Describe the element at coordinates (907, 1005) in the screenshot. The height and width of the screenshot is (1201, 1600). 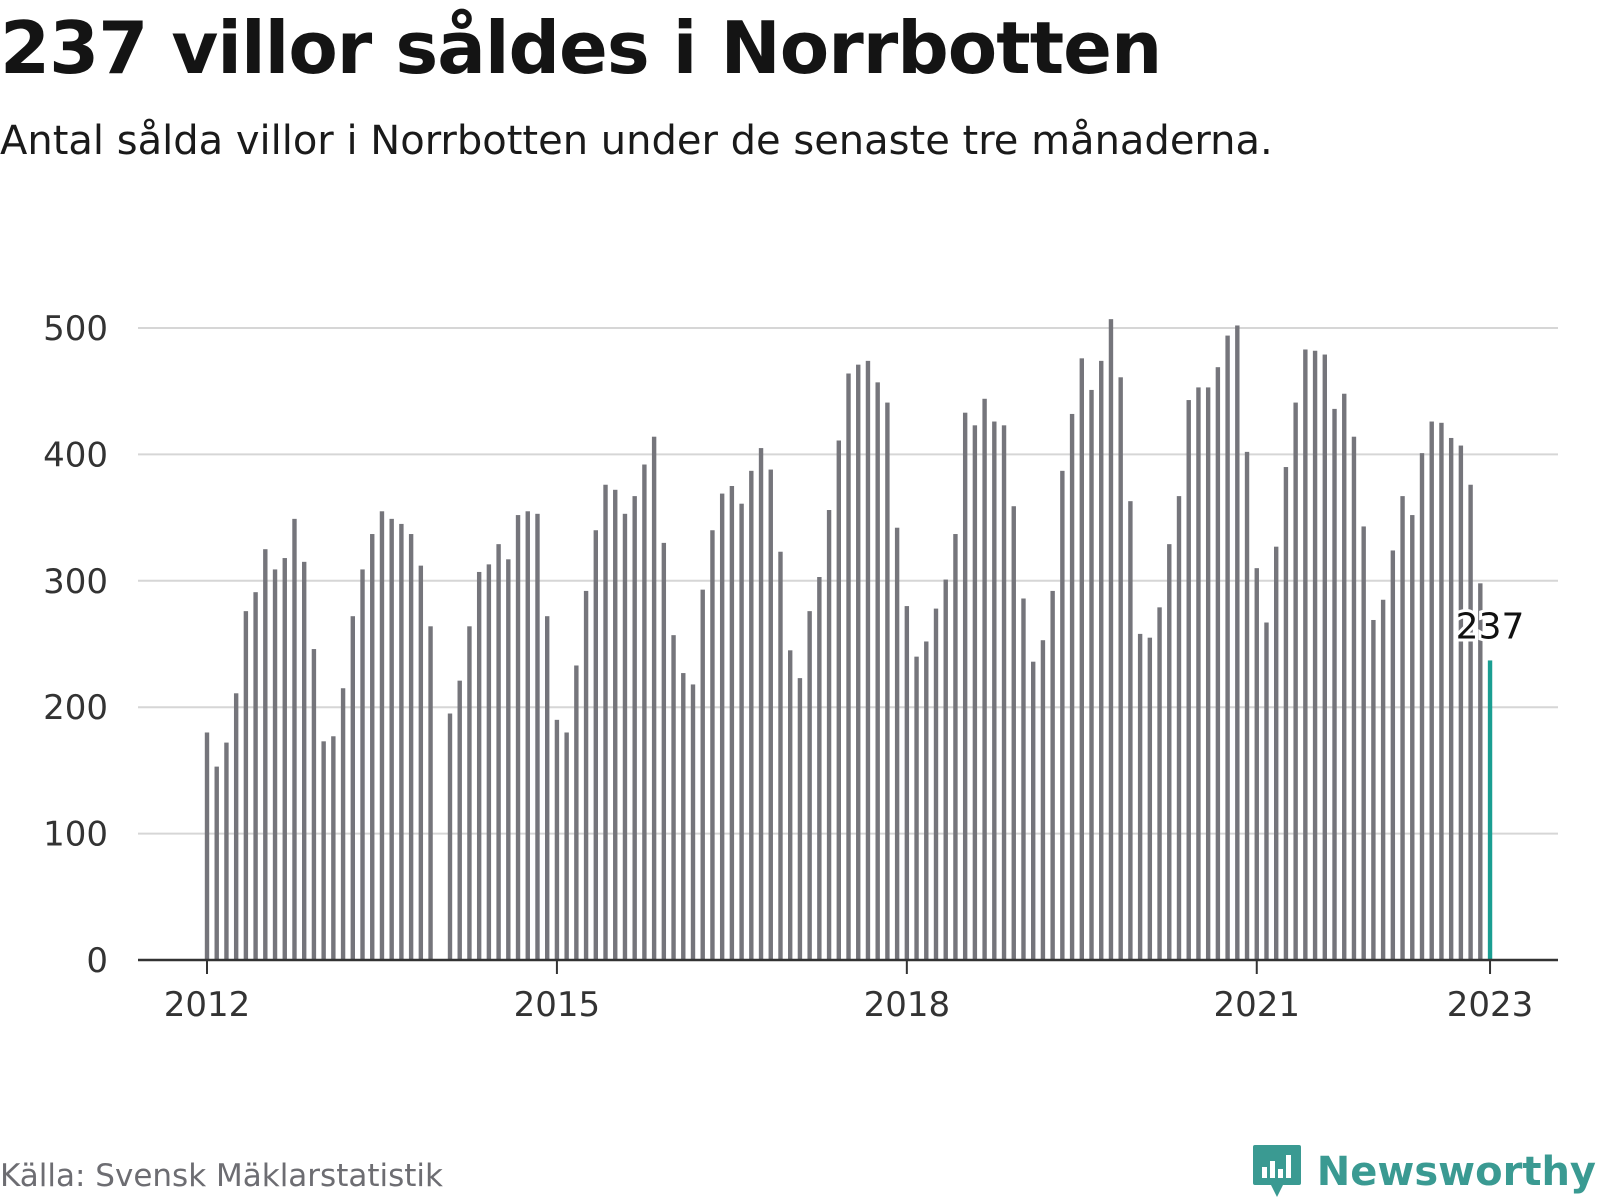
I see `x-tick-label: 2018` at that location.